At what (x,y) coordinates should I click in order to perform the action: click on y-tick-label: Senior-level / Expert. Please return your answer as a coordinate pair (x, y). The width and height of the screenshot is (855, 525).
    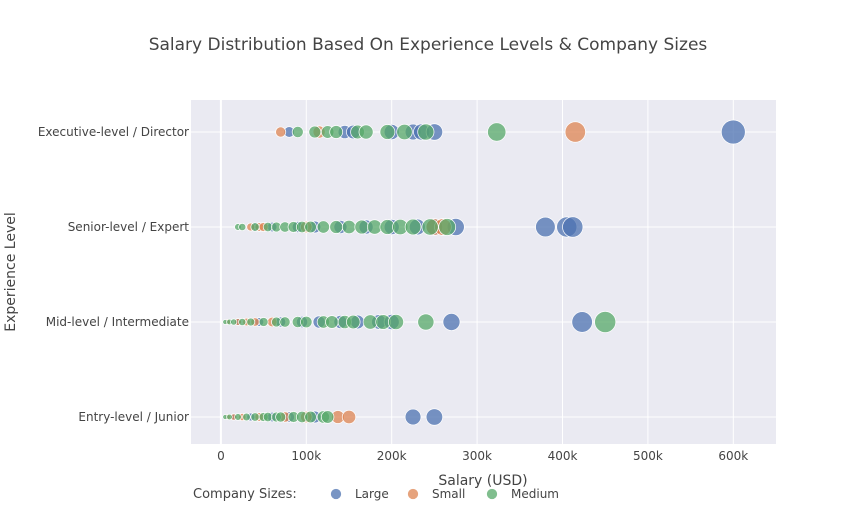
    Looking at the image, I should click on (129, 227).